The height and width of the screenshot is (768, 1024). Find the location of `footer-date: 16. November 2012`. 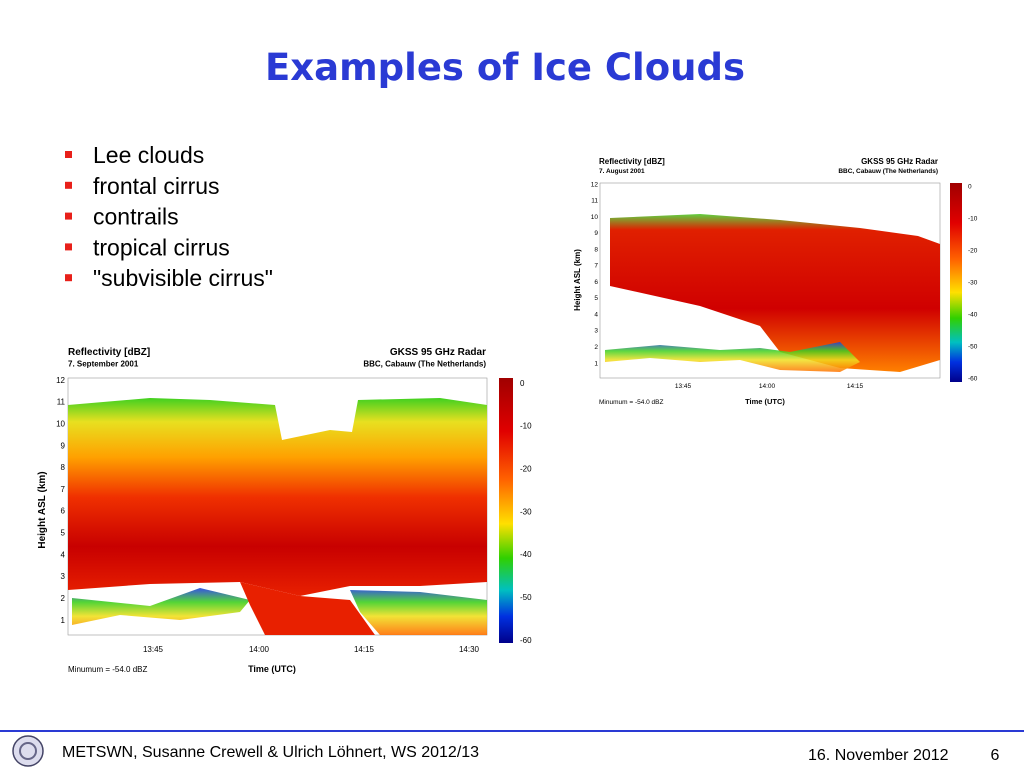

footer-date: 16. November 2012 is located at coordinates (878, 755).